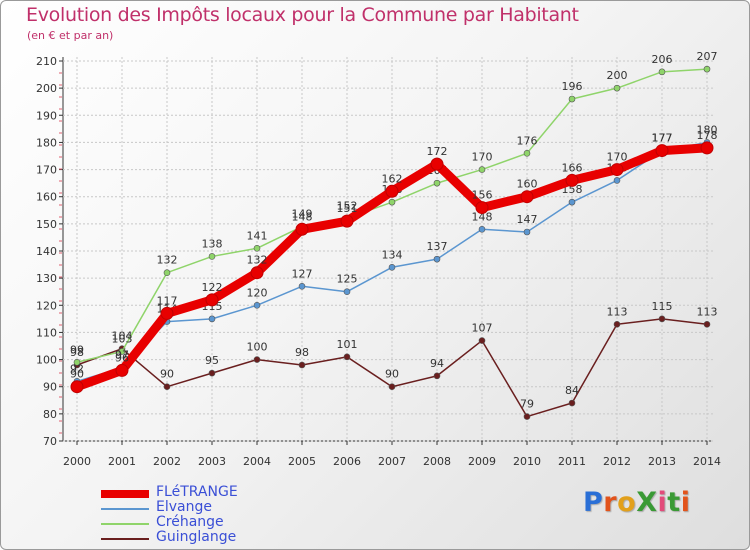  What do you see at coordinates (674, 502) in the screenshot?
I see `logo-letter: t` at bounding box center [674, 502].